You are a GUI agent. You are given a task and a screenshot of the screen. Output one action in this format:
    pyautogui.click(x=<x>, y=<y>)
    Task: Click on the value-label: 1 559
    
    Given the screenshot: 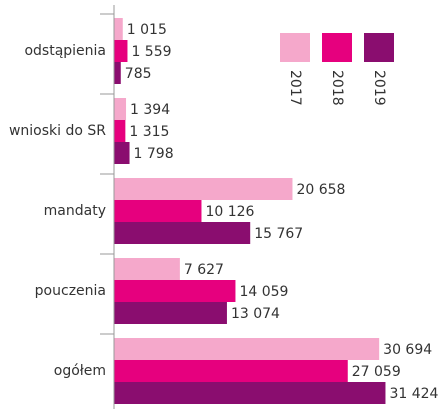 What is the action you would take?
    pyautogui.click(x=151, y=52)
    